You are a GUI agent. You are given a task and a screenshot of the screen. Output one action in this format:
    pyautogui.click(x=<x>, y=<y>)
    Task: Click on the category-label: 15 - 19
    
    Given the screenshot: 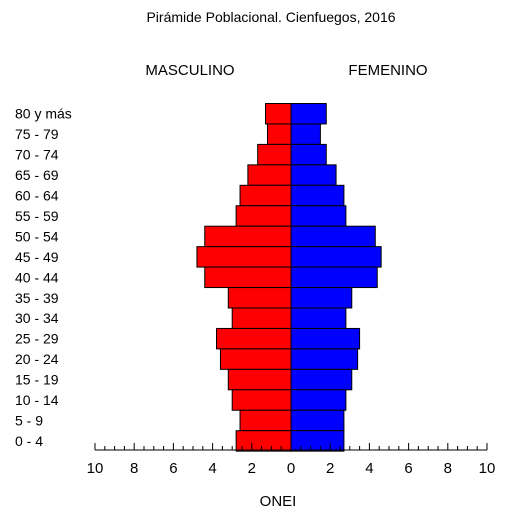 What is the action you would take?
    pyautogui.click(x=37, y=380)
    